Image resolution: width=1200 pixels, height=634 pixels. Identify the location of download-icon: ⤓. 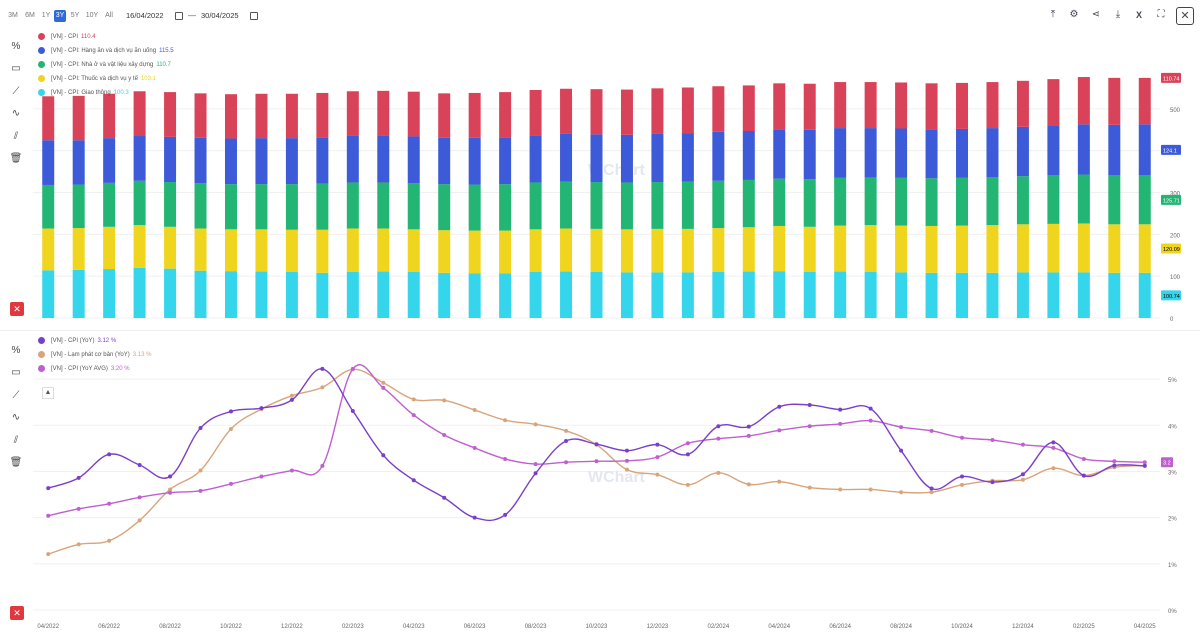
(1118, 14).